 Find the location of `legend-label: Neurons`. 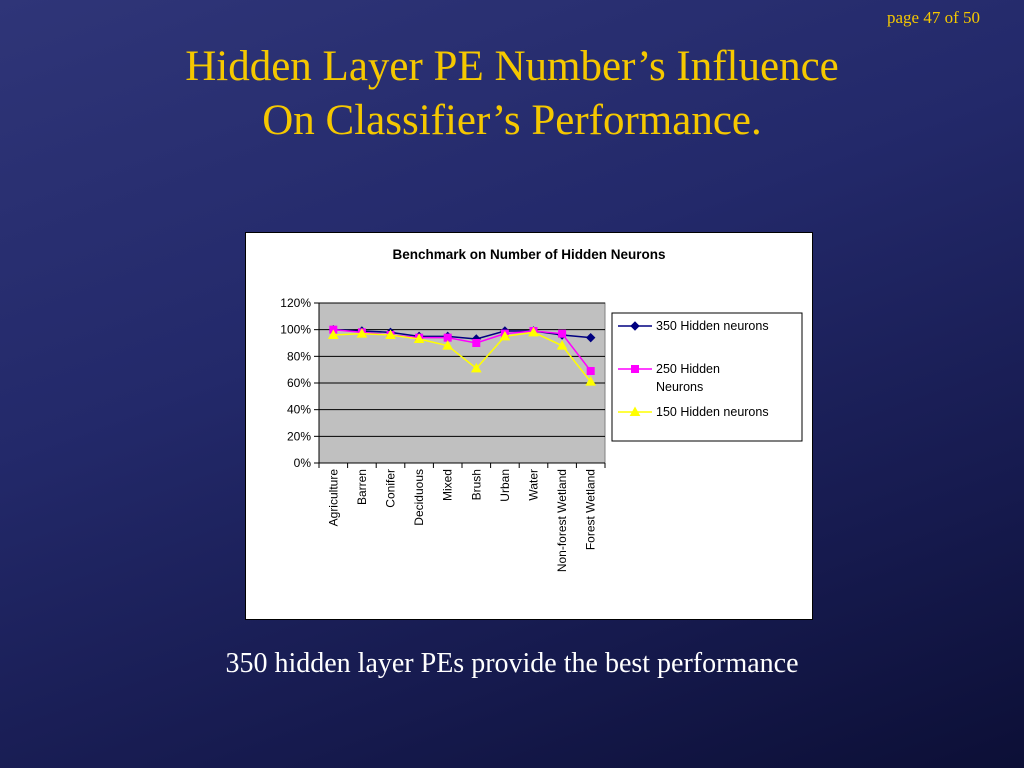

legend-label: Neurons is located at coordinates (679, 387).